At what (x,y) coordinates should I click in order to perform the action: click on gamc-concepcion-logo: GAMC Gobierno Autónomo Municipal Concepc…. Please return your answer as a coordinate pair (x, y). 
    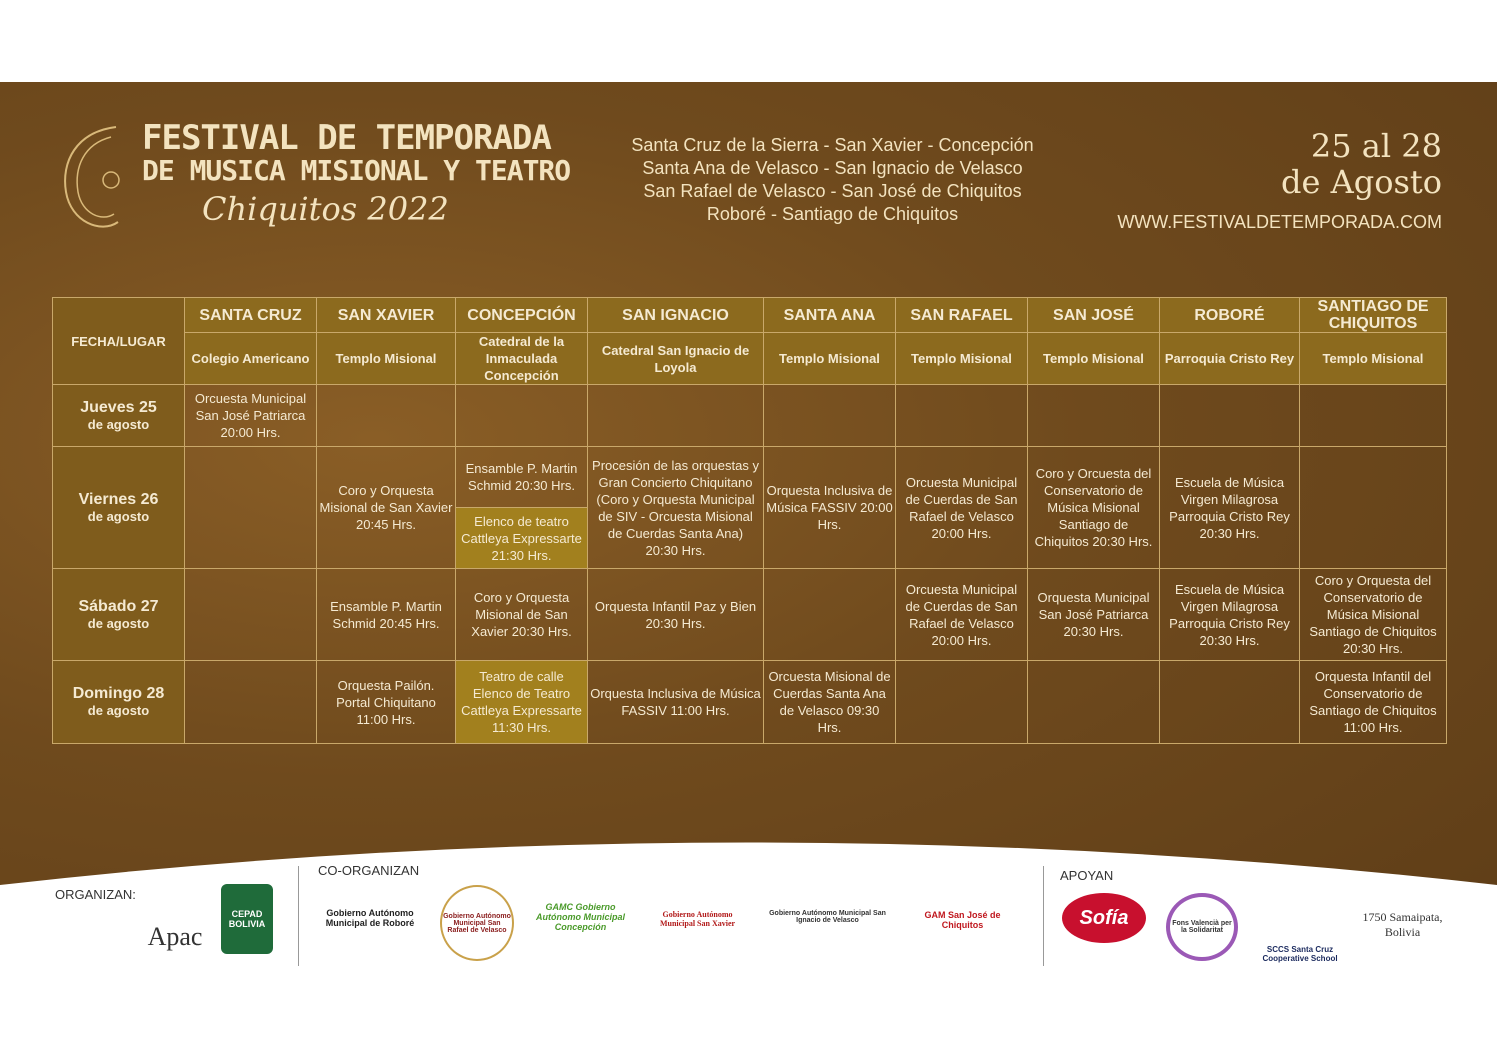
    Looking at the image, I should click on (580, 917).